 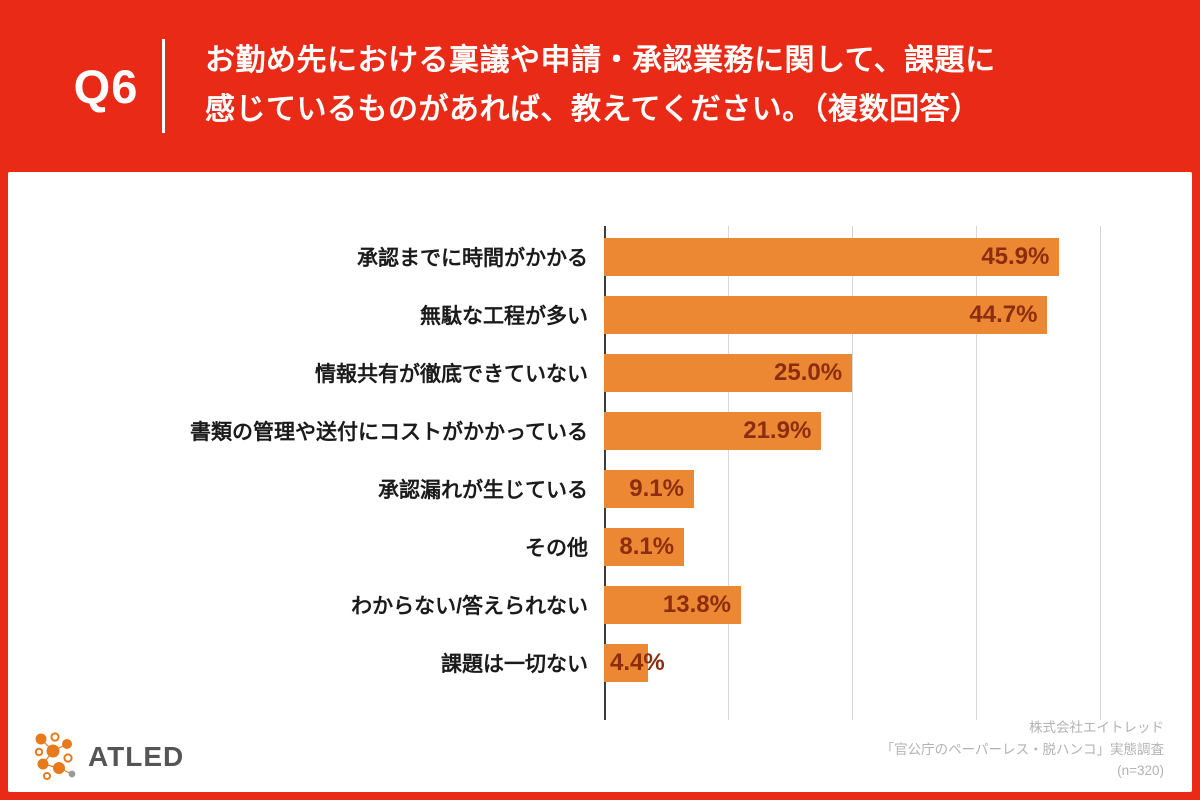 I want to click on bar-track: 21.9%, so click(x=852, y=431).